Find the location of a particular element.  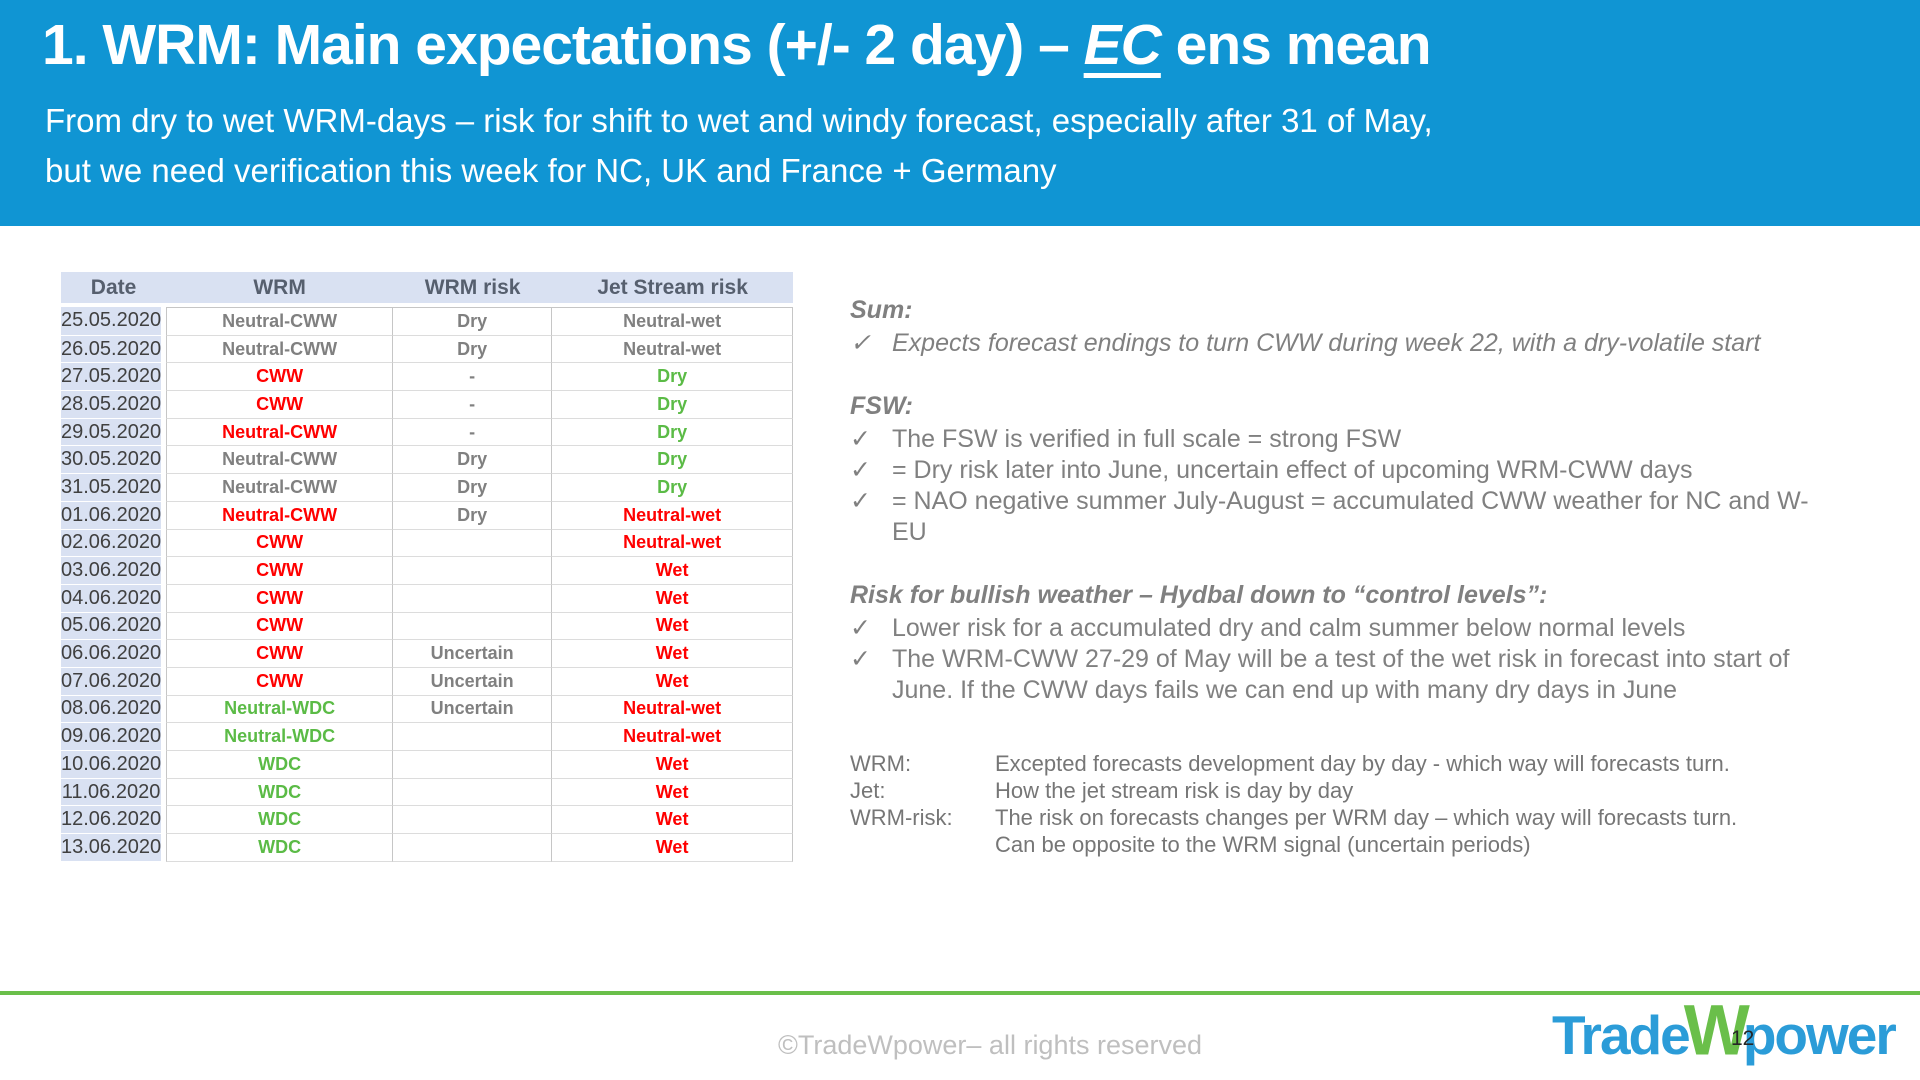

table-row: 13.06.2020 WDC Wet is located at coordinates (427, 848).